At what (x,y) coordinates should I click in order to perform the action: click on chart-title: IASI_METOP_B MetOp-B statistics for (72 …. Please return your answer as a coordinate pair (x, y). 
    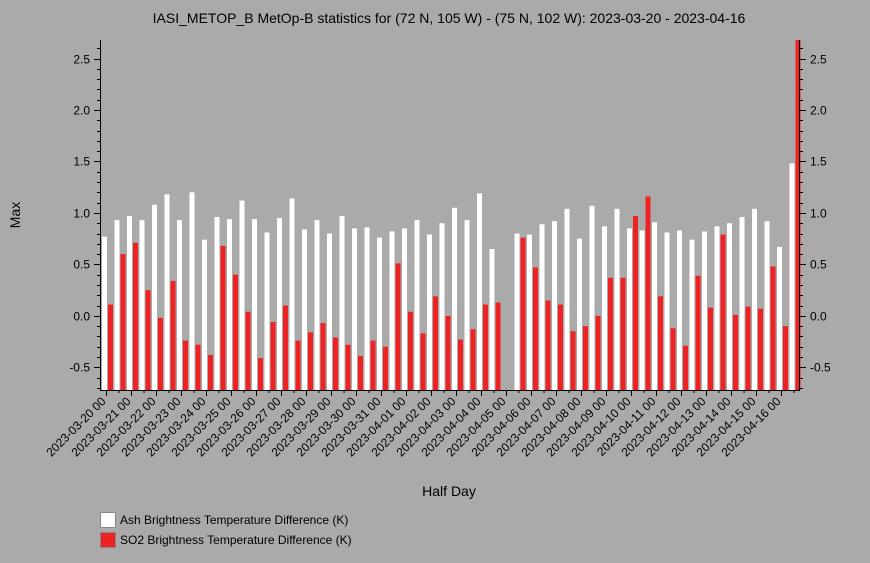
    Looking at the image, I should click on (449, 18).